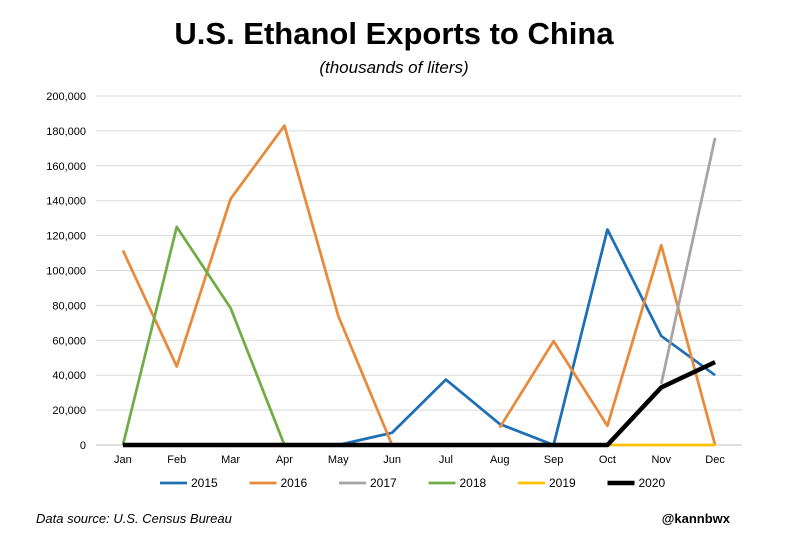 The image size is (788, 547). Describe the element at coordinates (278, 483) in the screenshot. I see `legend-item-2016: 2016` at that location.